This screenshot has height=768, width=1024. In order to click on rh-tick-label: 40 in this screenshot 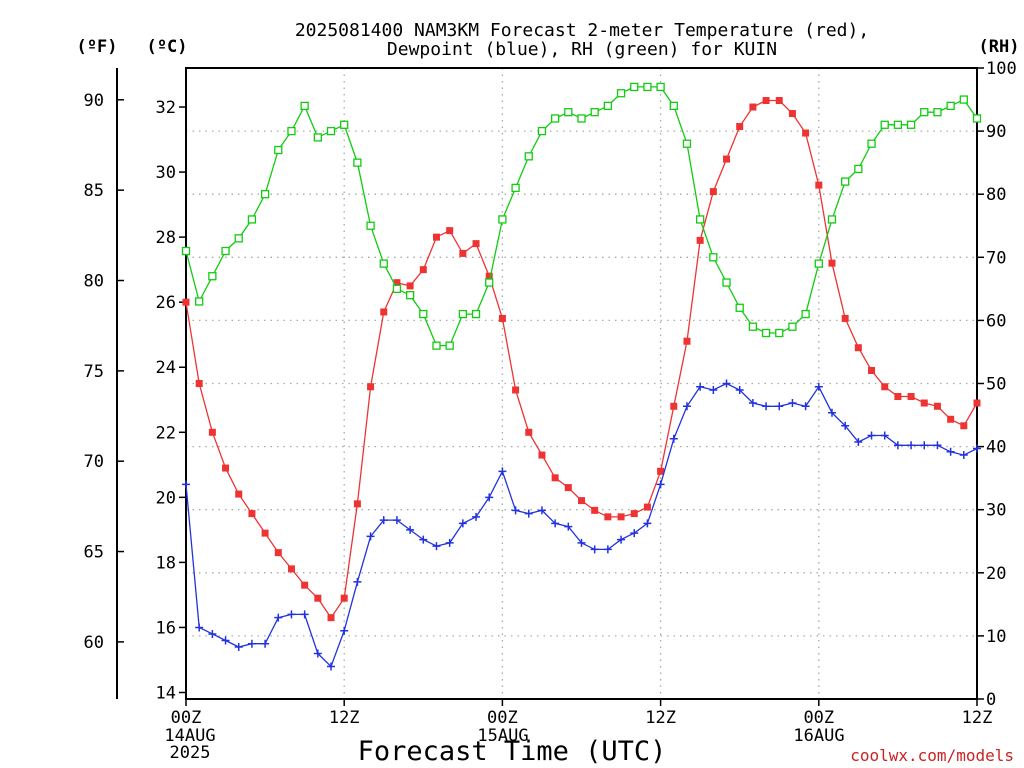, I will do `click(996, 448)`.